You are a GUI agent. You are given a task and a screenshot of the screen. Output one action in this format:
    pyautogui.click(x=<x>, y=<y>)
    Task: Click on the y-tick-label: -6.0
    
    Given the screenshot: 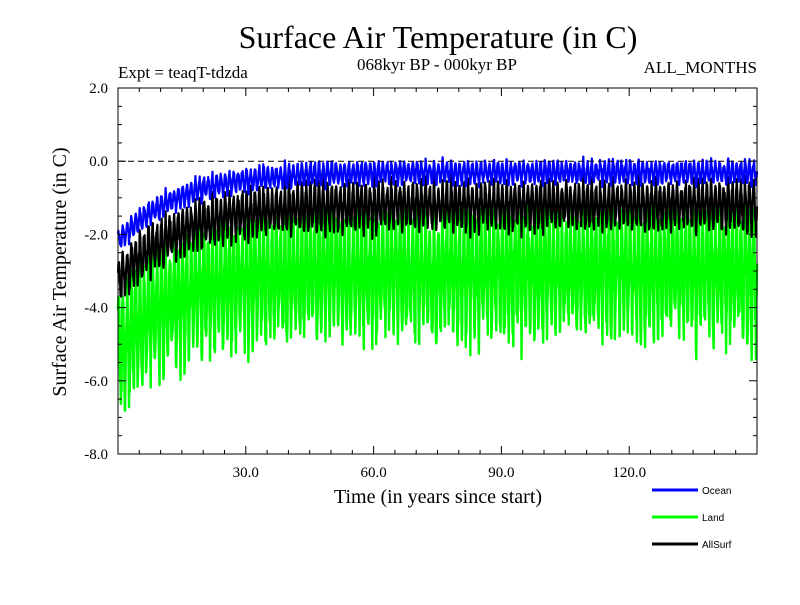 What is the action you would take?
    pyautogui.click(x=96, y=382)
    